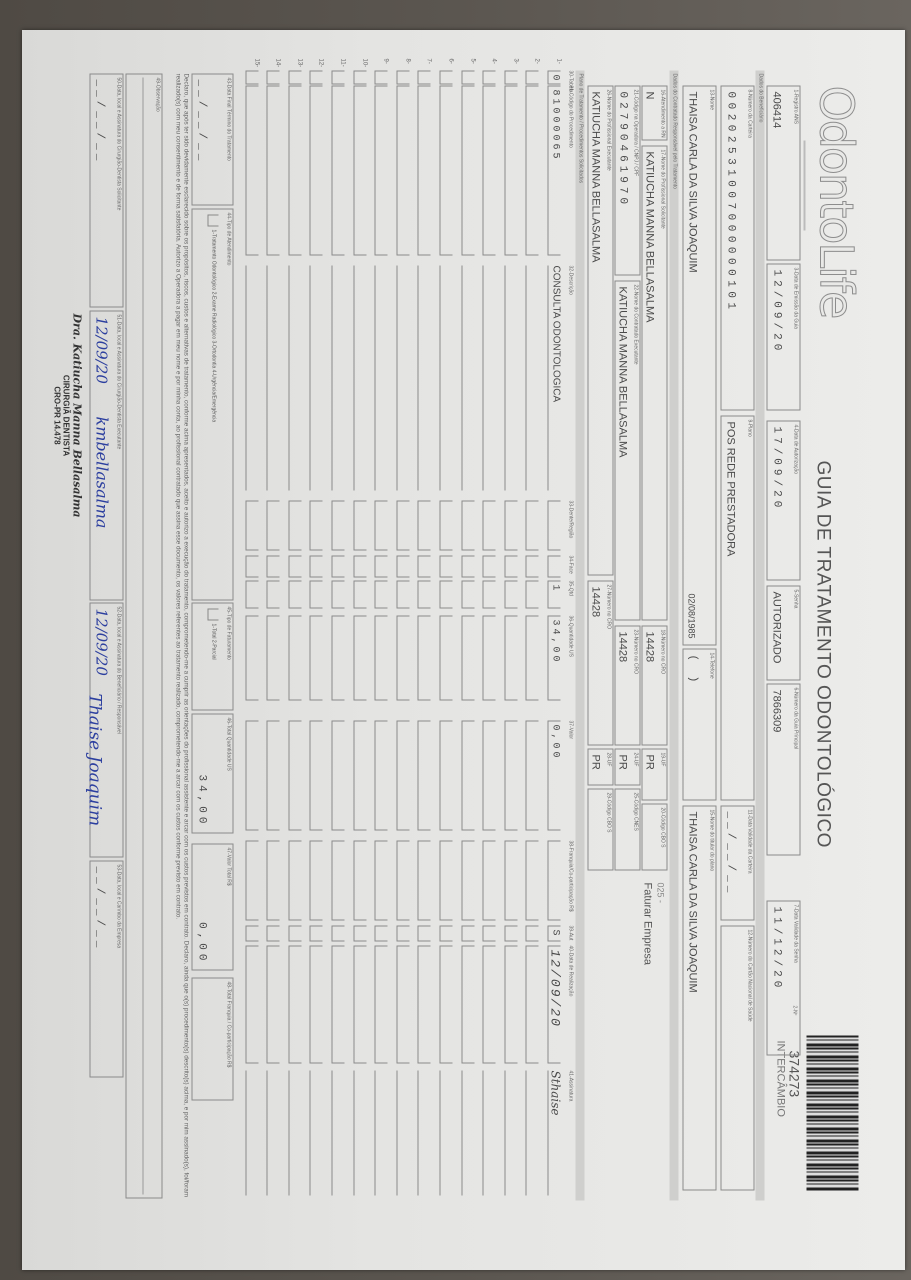  What do you see at coordinates (699, 724) in the screenshot?
I see `field-telefone: 14-Telefone( )` at bounding box center [699, 724].